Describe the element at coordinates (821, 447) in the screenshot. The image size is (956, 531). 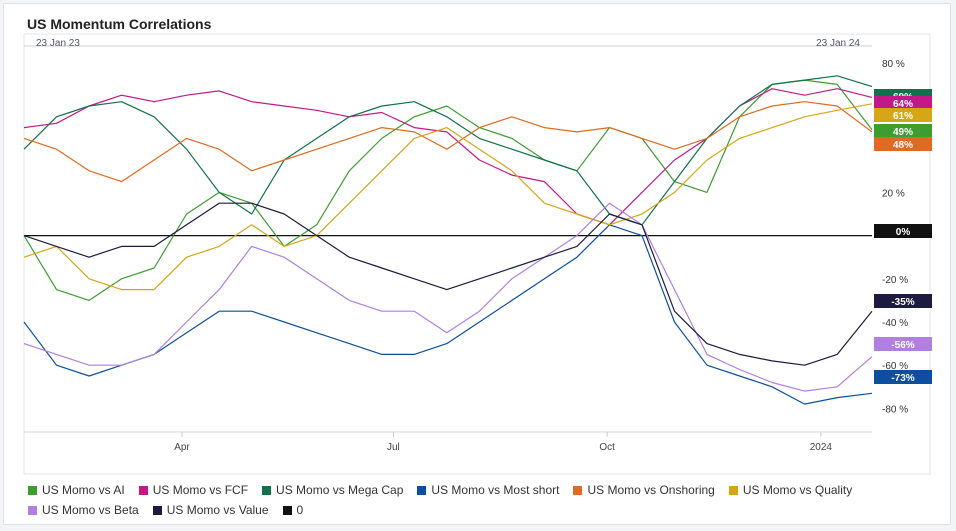
I see `x-tick-label: 2024` at that location.